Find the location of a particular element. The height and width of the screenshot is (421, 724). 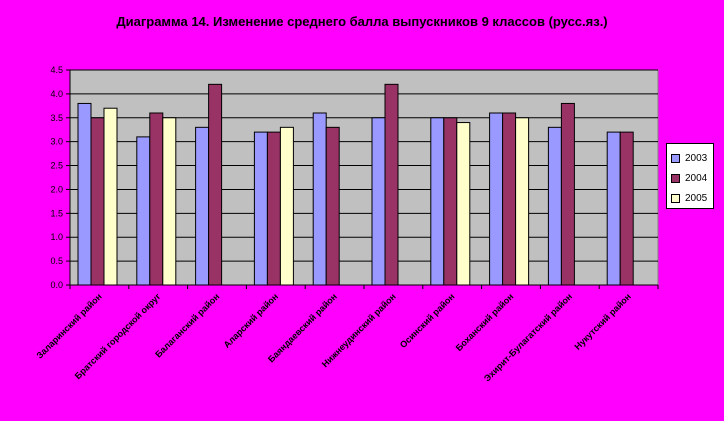

y-tick-label: 2.0 is located at coordinates (56, 189).